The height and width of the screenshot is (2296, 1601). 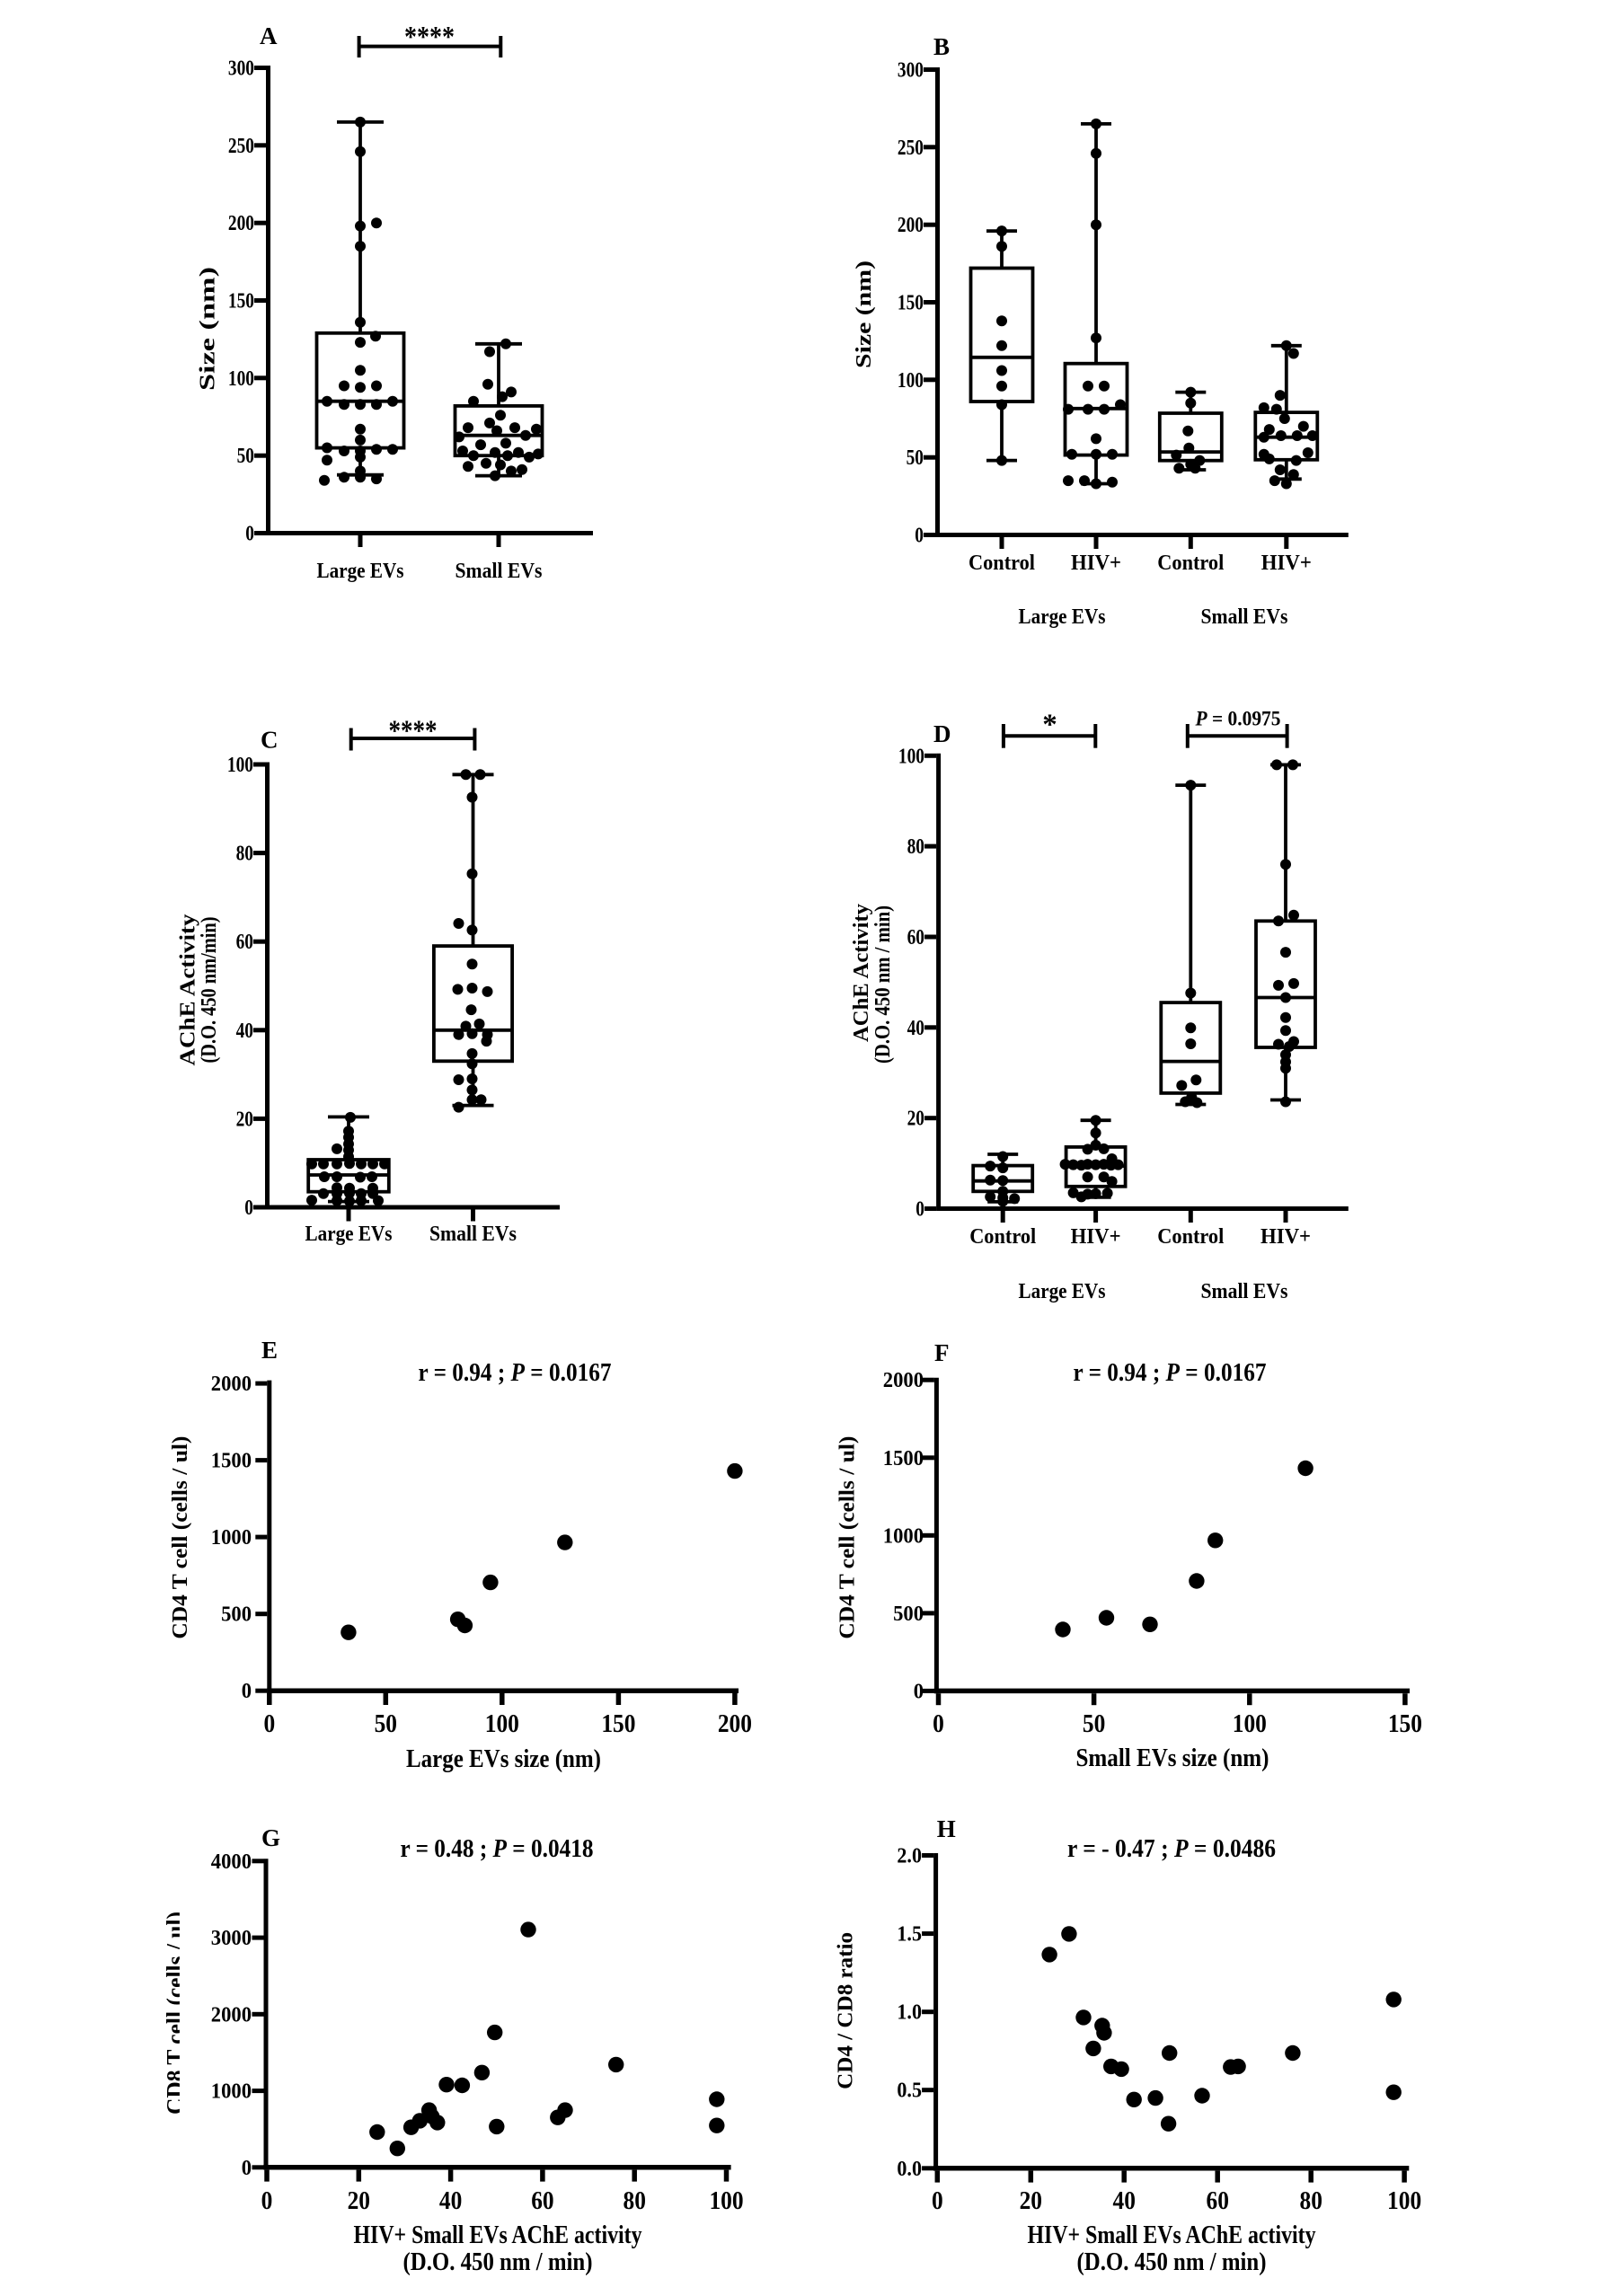 What do you see at coordinates (231, 1862) in the screenshot?
I see `svg-text: 4000` at bounding box center [231, 1862].